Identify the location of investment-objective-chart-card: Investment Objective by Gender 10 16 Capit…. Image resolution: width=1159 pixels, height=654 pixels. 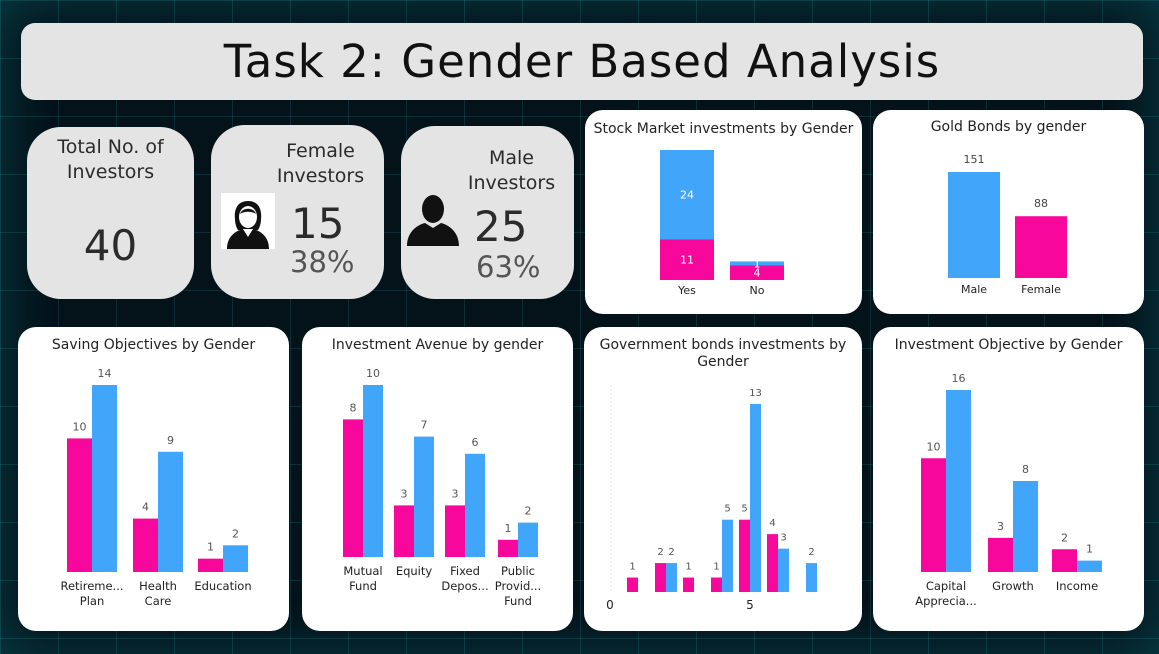
(1008, 479).